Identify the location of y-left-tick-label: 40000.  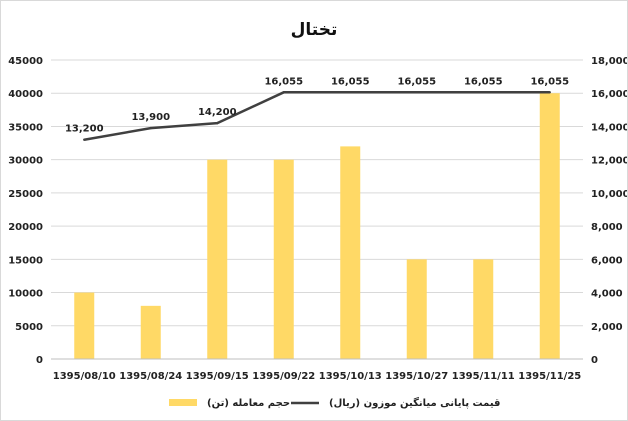
(25, 94).